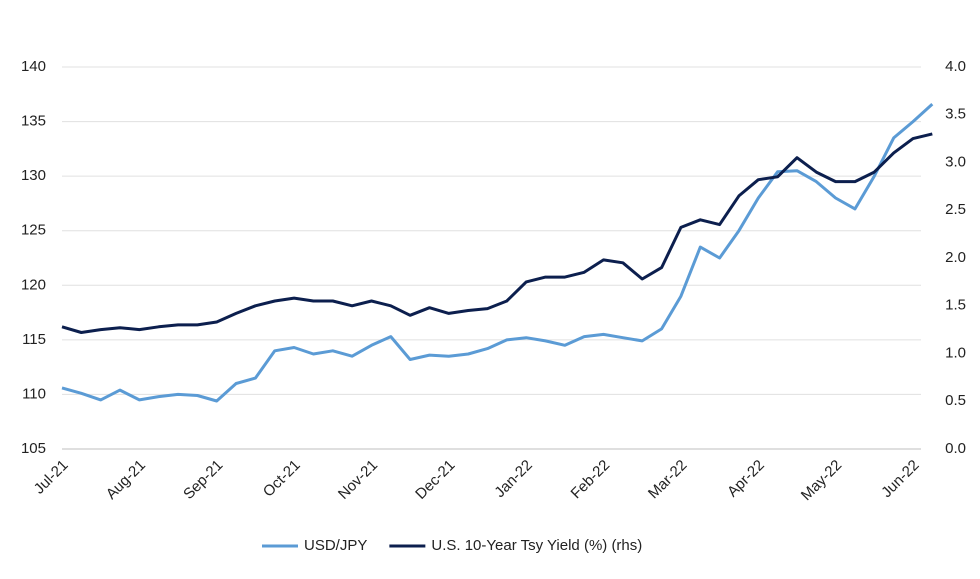 This screenshot has width=980, height=579. I want to click on y2-tick-label: 2.0, so click(955, 257).